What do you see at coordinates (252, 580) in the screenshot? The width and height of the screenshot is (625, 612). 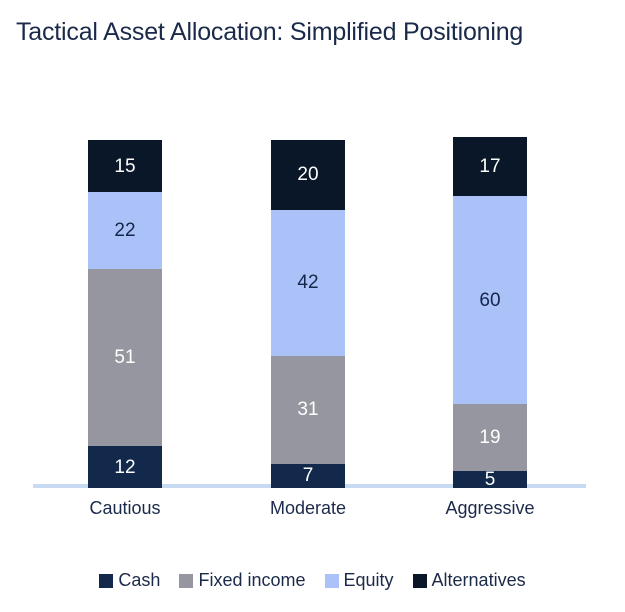 I see `legend-label-fixed-income: Fixed income` at bounding box center [252, 580].